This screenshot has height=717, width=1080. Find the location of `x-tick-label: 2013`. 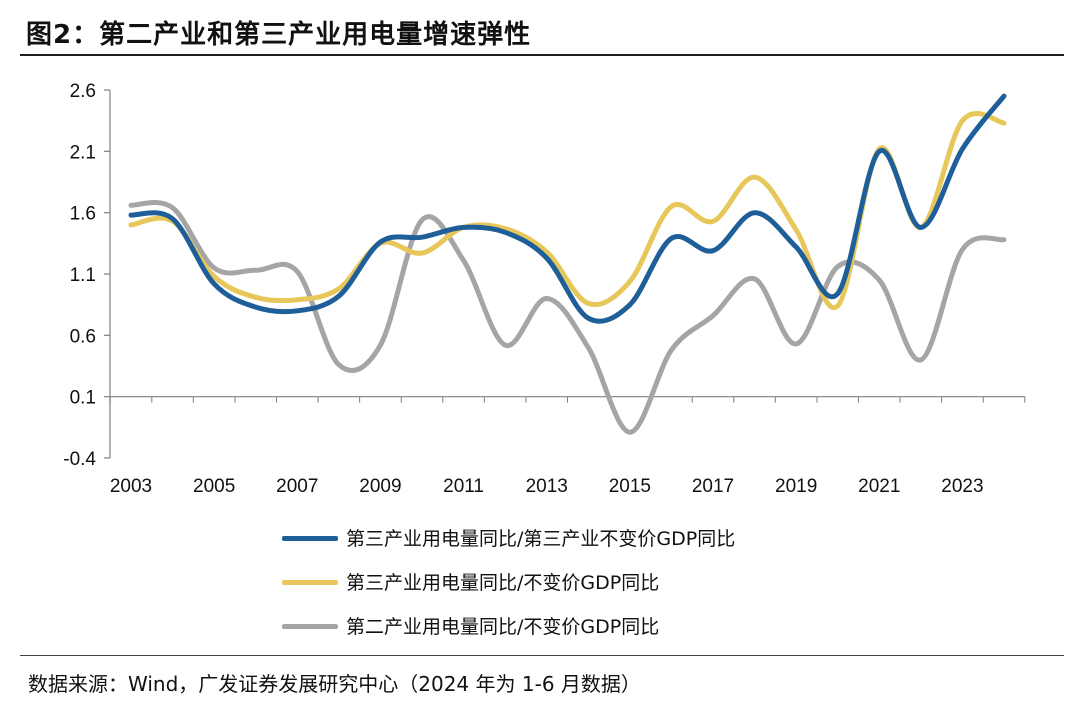

x-tick-label: 2013 is located at coordinates (547, 486).